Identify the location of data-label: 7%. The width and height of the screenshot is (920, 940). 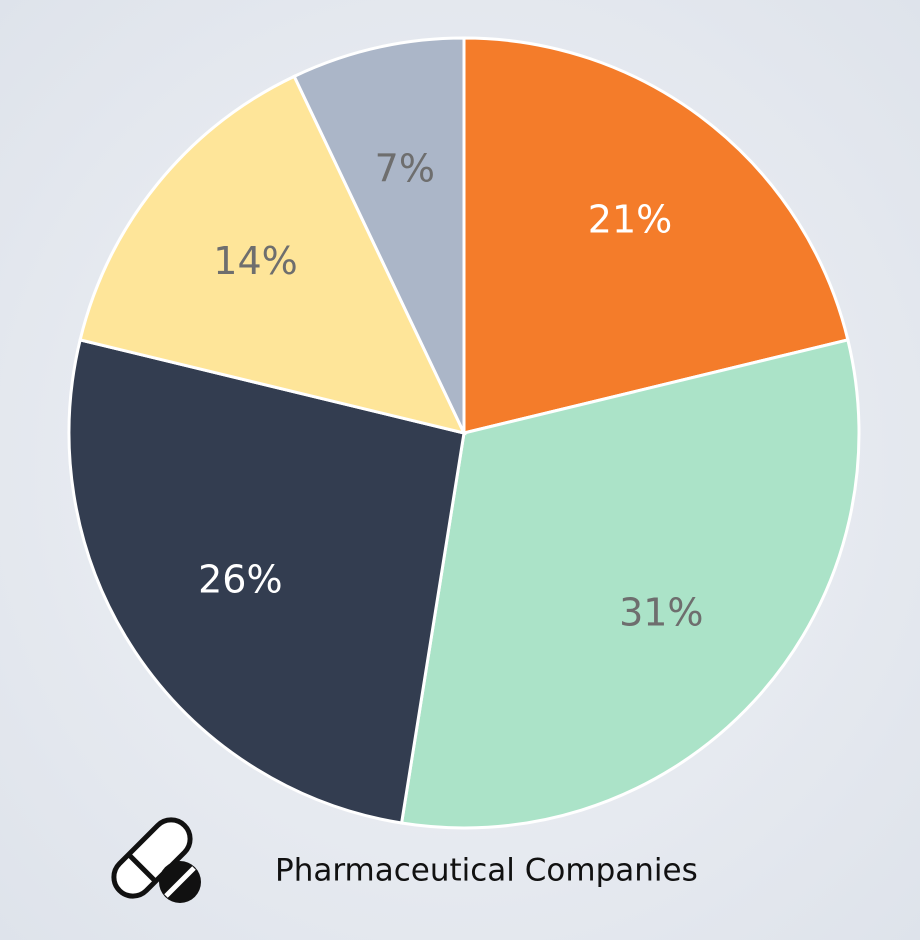
(405, 168).